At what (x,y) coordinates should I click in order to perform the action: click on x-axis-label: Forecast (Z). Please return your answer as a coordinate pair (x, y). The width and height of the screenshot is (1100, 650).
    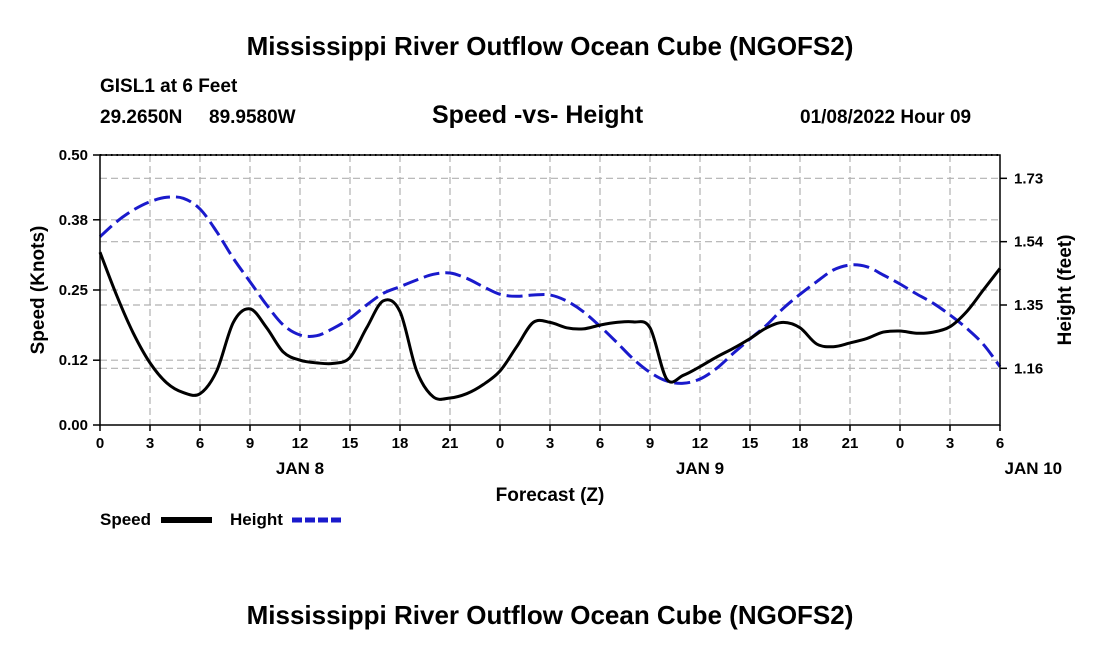
    Looking at the image, I should click on (550, 495).